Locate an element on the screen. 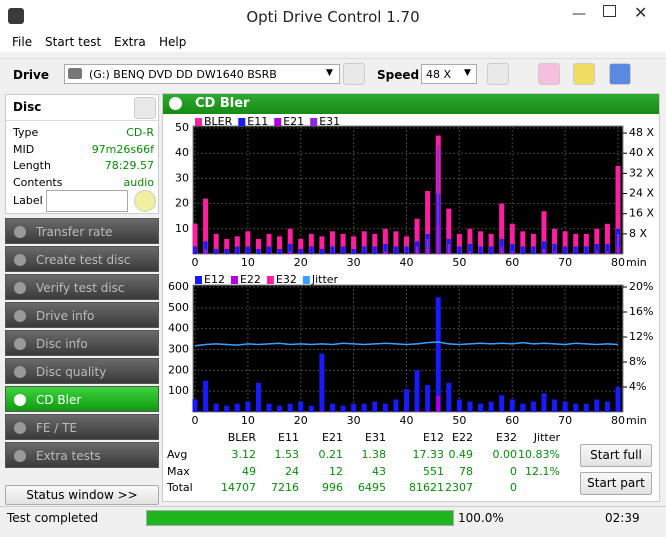 This screenshot has height=537, width=666. stats-row-label: Avg is located at coordinates (177, 454).